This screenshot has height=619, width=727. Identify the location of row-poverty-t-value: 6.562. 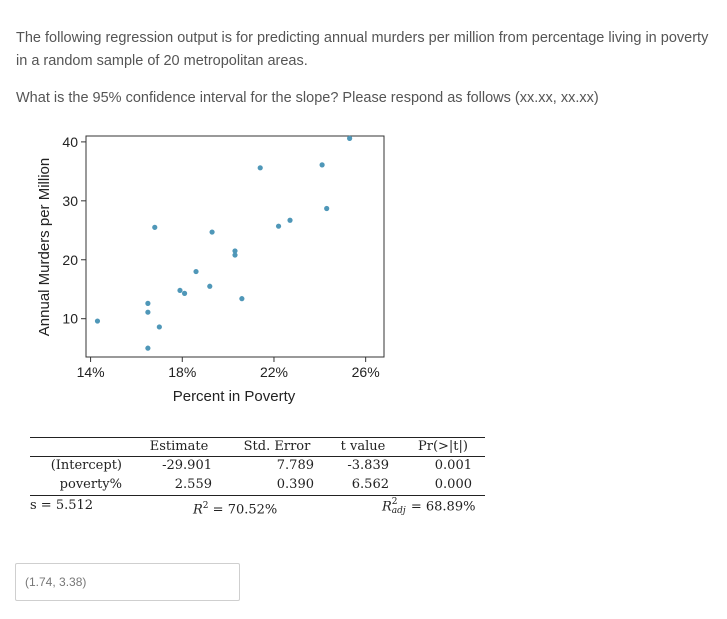
(370, 484).